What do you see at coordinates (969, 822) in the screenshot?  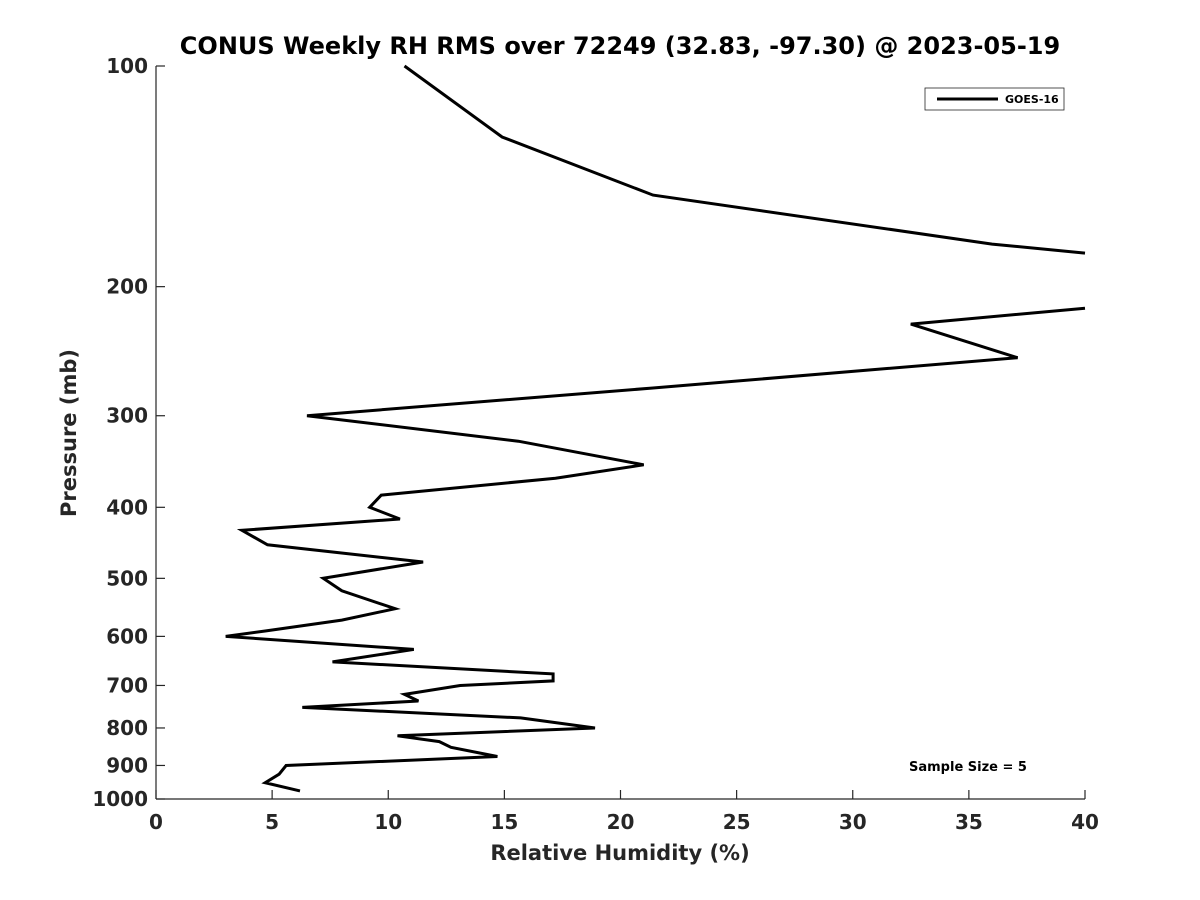 I see `x-tick-label: 35` at bounding box center [969, 822].